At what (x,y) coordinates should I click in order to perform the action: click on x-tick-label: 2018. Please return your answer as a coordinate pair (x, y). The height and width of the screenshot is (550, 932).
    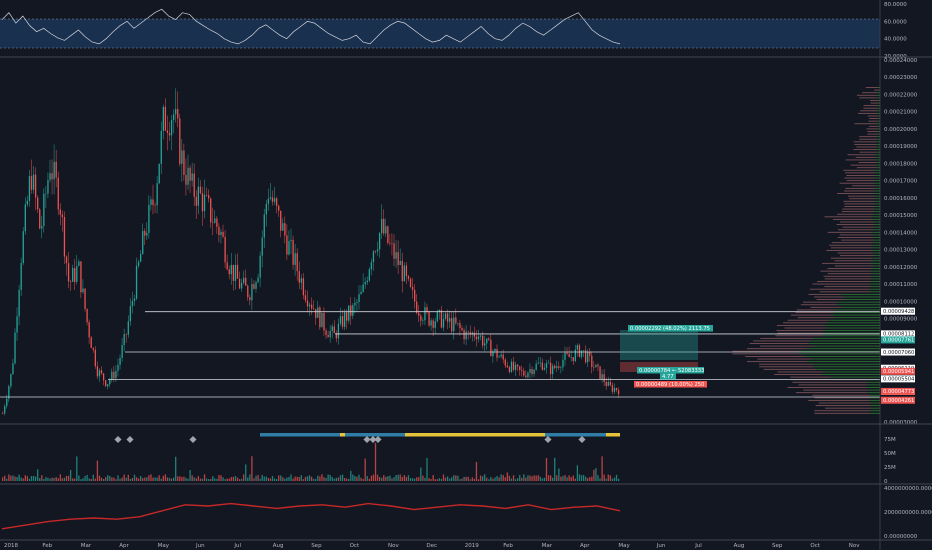
    Looking at the image, I should click on (11, 546).